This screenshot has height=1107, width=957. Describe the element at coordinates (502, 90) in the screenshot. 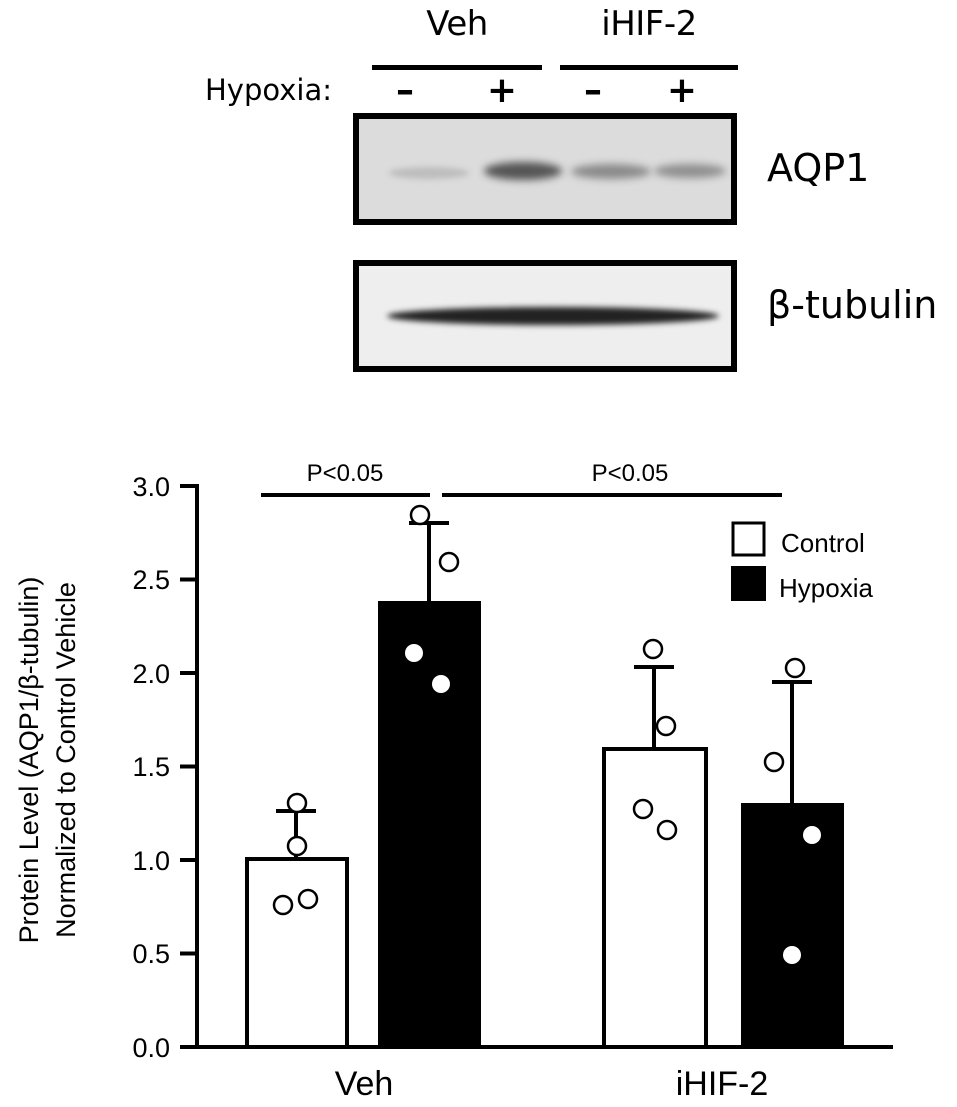

I see `lane-sign-2: +` at that location.